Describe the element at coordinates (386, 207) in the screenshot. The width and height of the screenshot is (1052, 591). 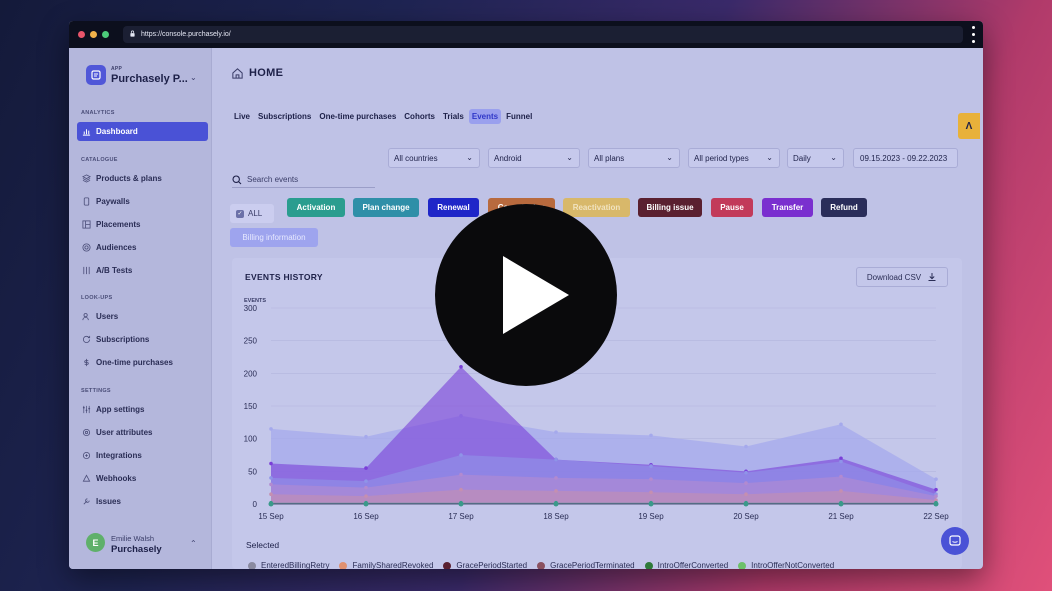
I see `chip-plan-change: Plan change` at that location.